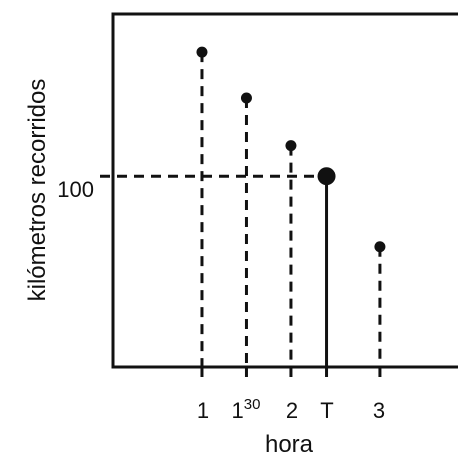 The height and width of the screenshot is (458, 458). What do you see at coordinates (326, 176) in the screenshot?
I see `highlight-point` at bounding box center [326, 176].